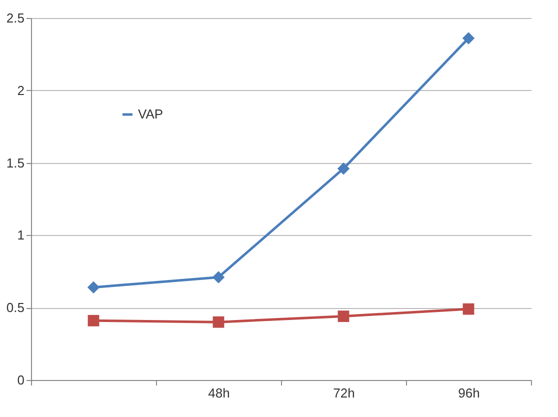 The height and width of the screenshot is (417, 558). What do you see at coordinates (20, 235) in the screenshot?
I see `y-tick-label: 1` at bounding box center [20, 235].